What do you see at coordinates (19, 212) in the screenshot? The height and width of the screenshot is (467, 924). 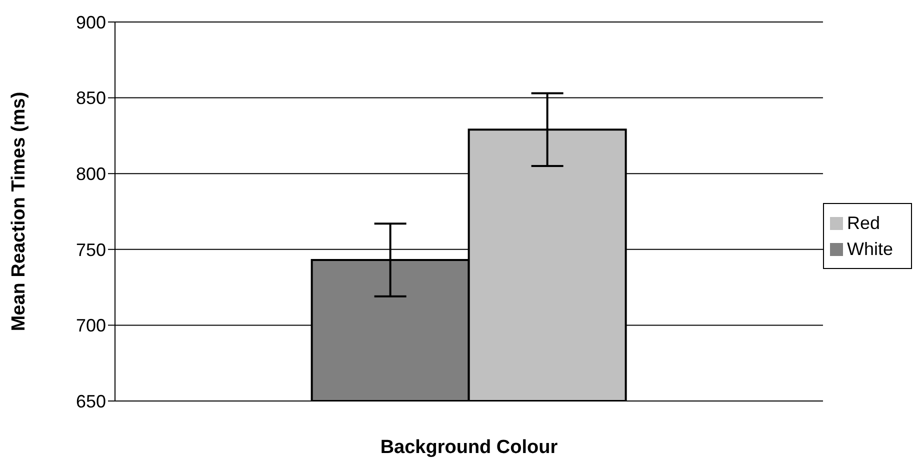 I see `y-axis-title: Mean Reaction Times (ms)` at bounding box center [19, 212].